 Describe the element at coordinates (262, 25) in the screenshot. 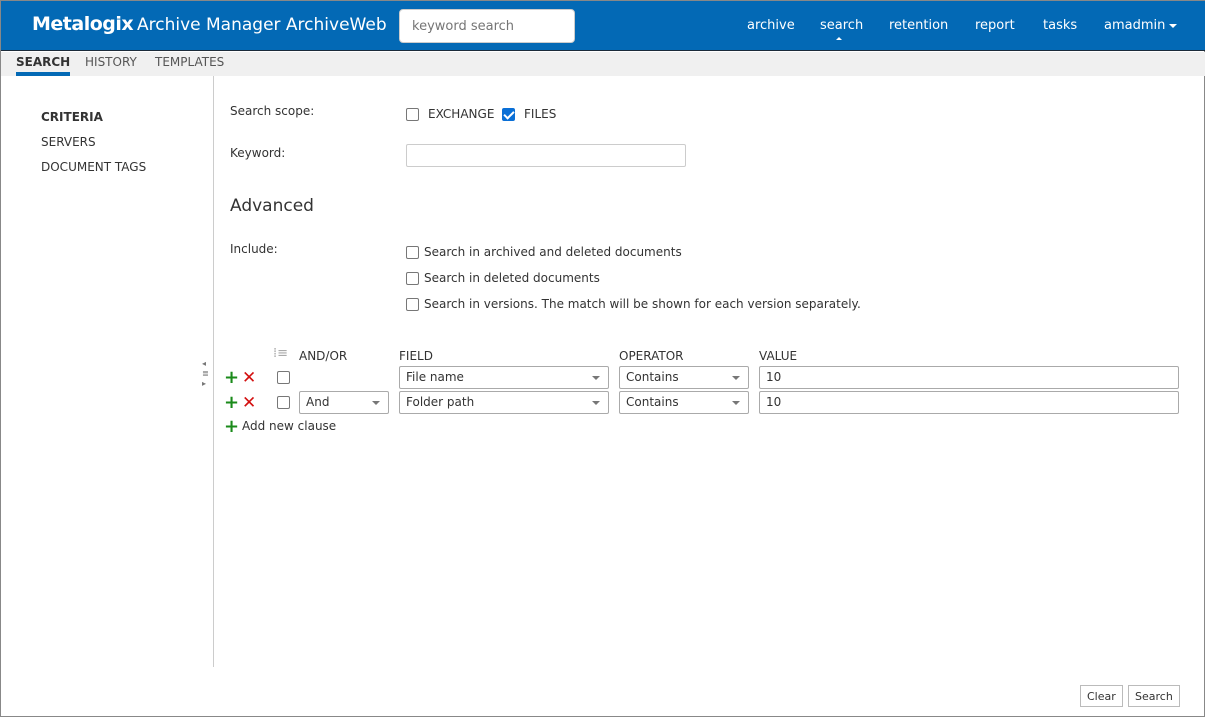

I see `app-title: Archive Manager ArchiveWeb` at that location.